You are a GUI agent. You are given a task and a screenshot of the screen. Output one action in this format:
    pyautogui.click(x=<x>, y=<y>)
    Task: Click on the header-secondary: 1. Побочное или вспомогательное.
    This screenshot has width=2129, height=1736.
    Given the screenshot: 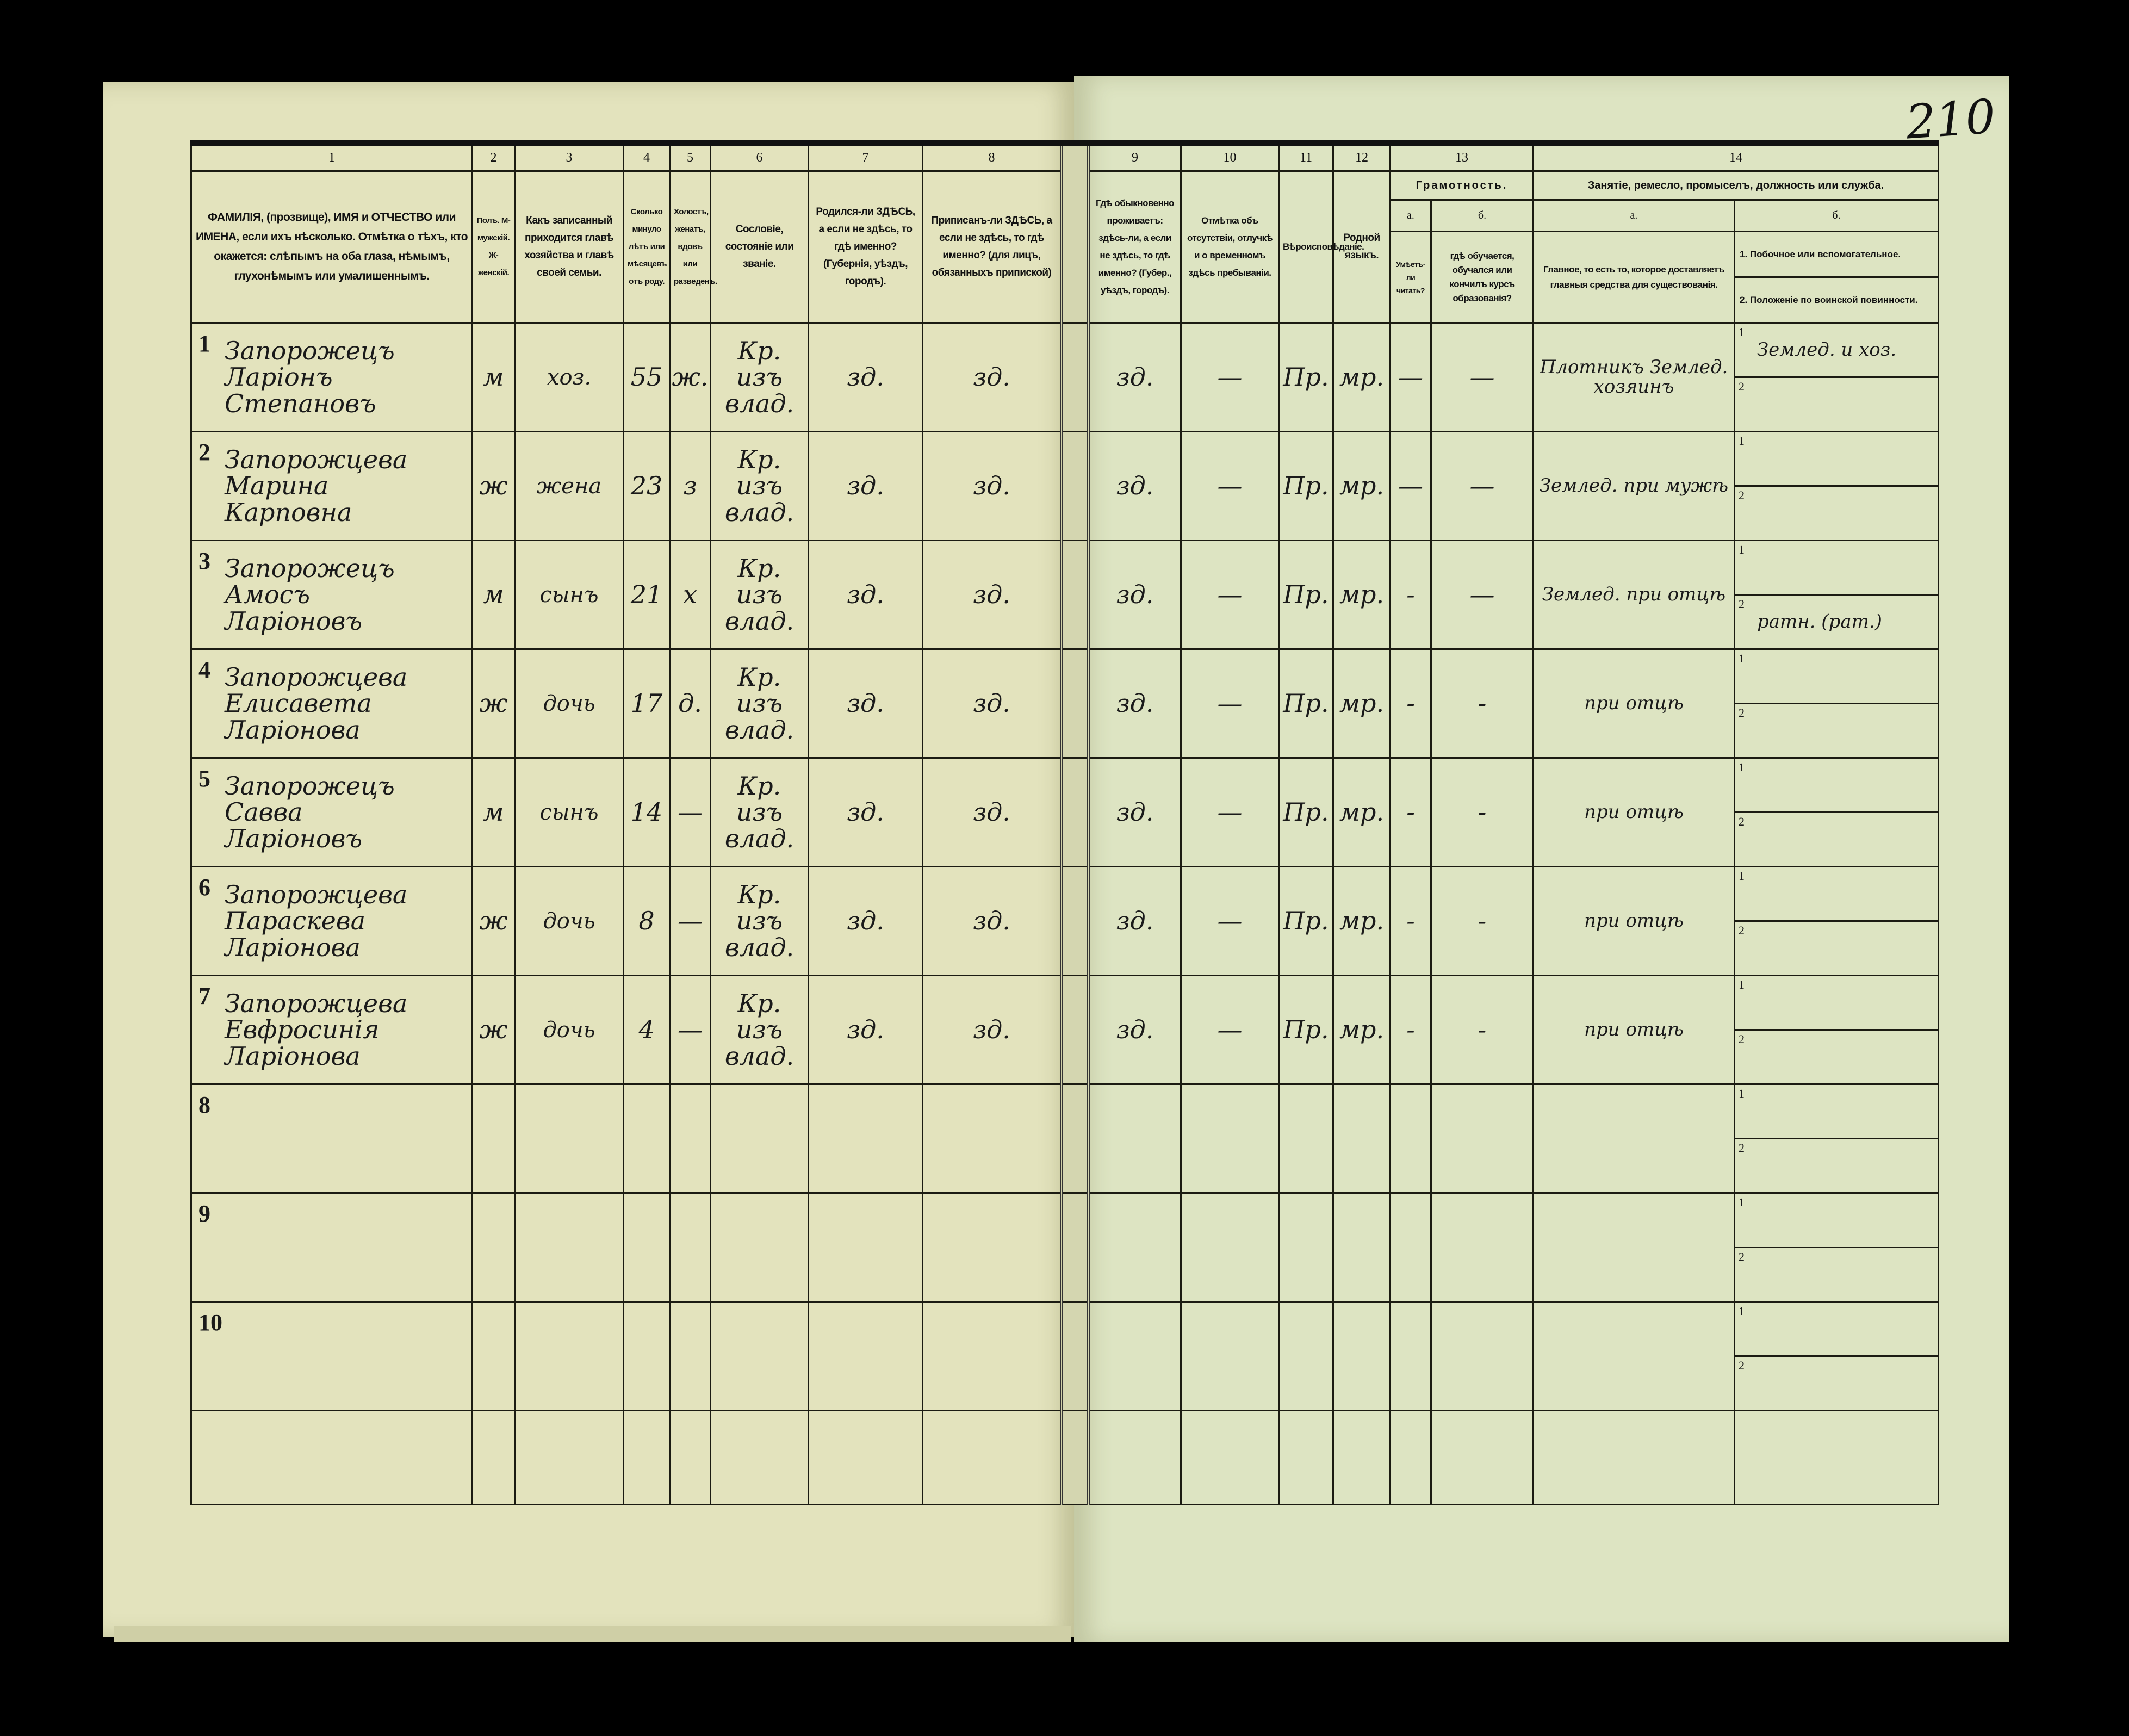 What is the action you would take?
    pyautogui.click(x=1820, y=254)
    